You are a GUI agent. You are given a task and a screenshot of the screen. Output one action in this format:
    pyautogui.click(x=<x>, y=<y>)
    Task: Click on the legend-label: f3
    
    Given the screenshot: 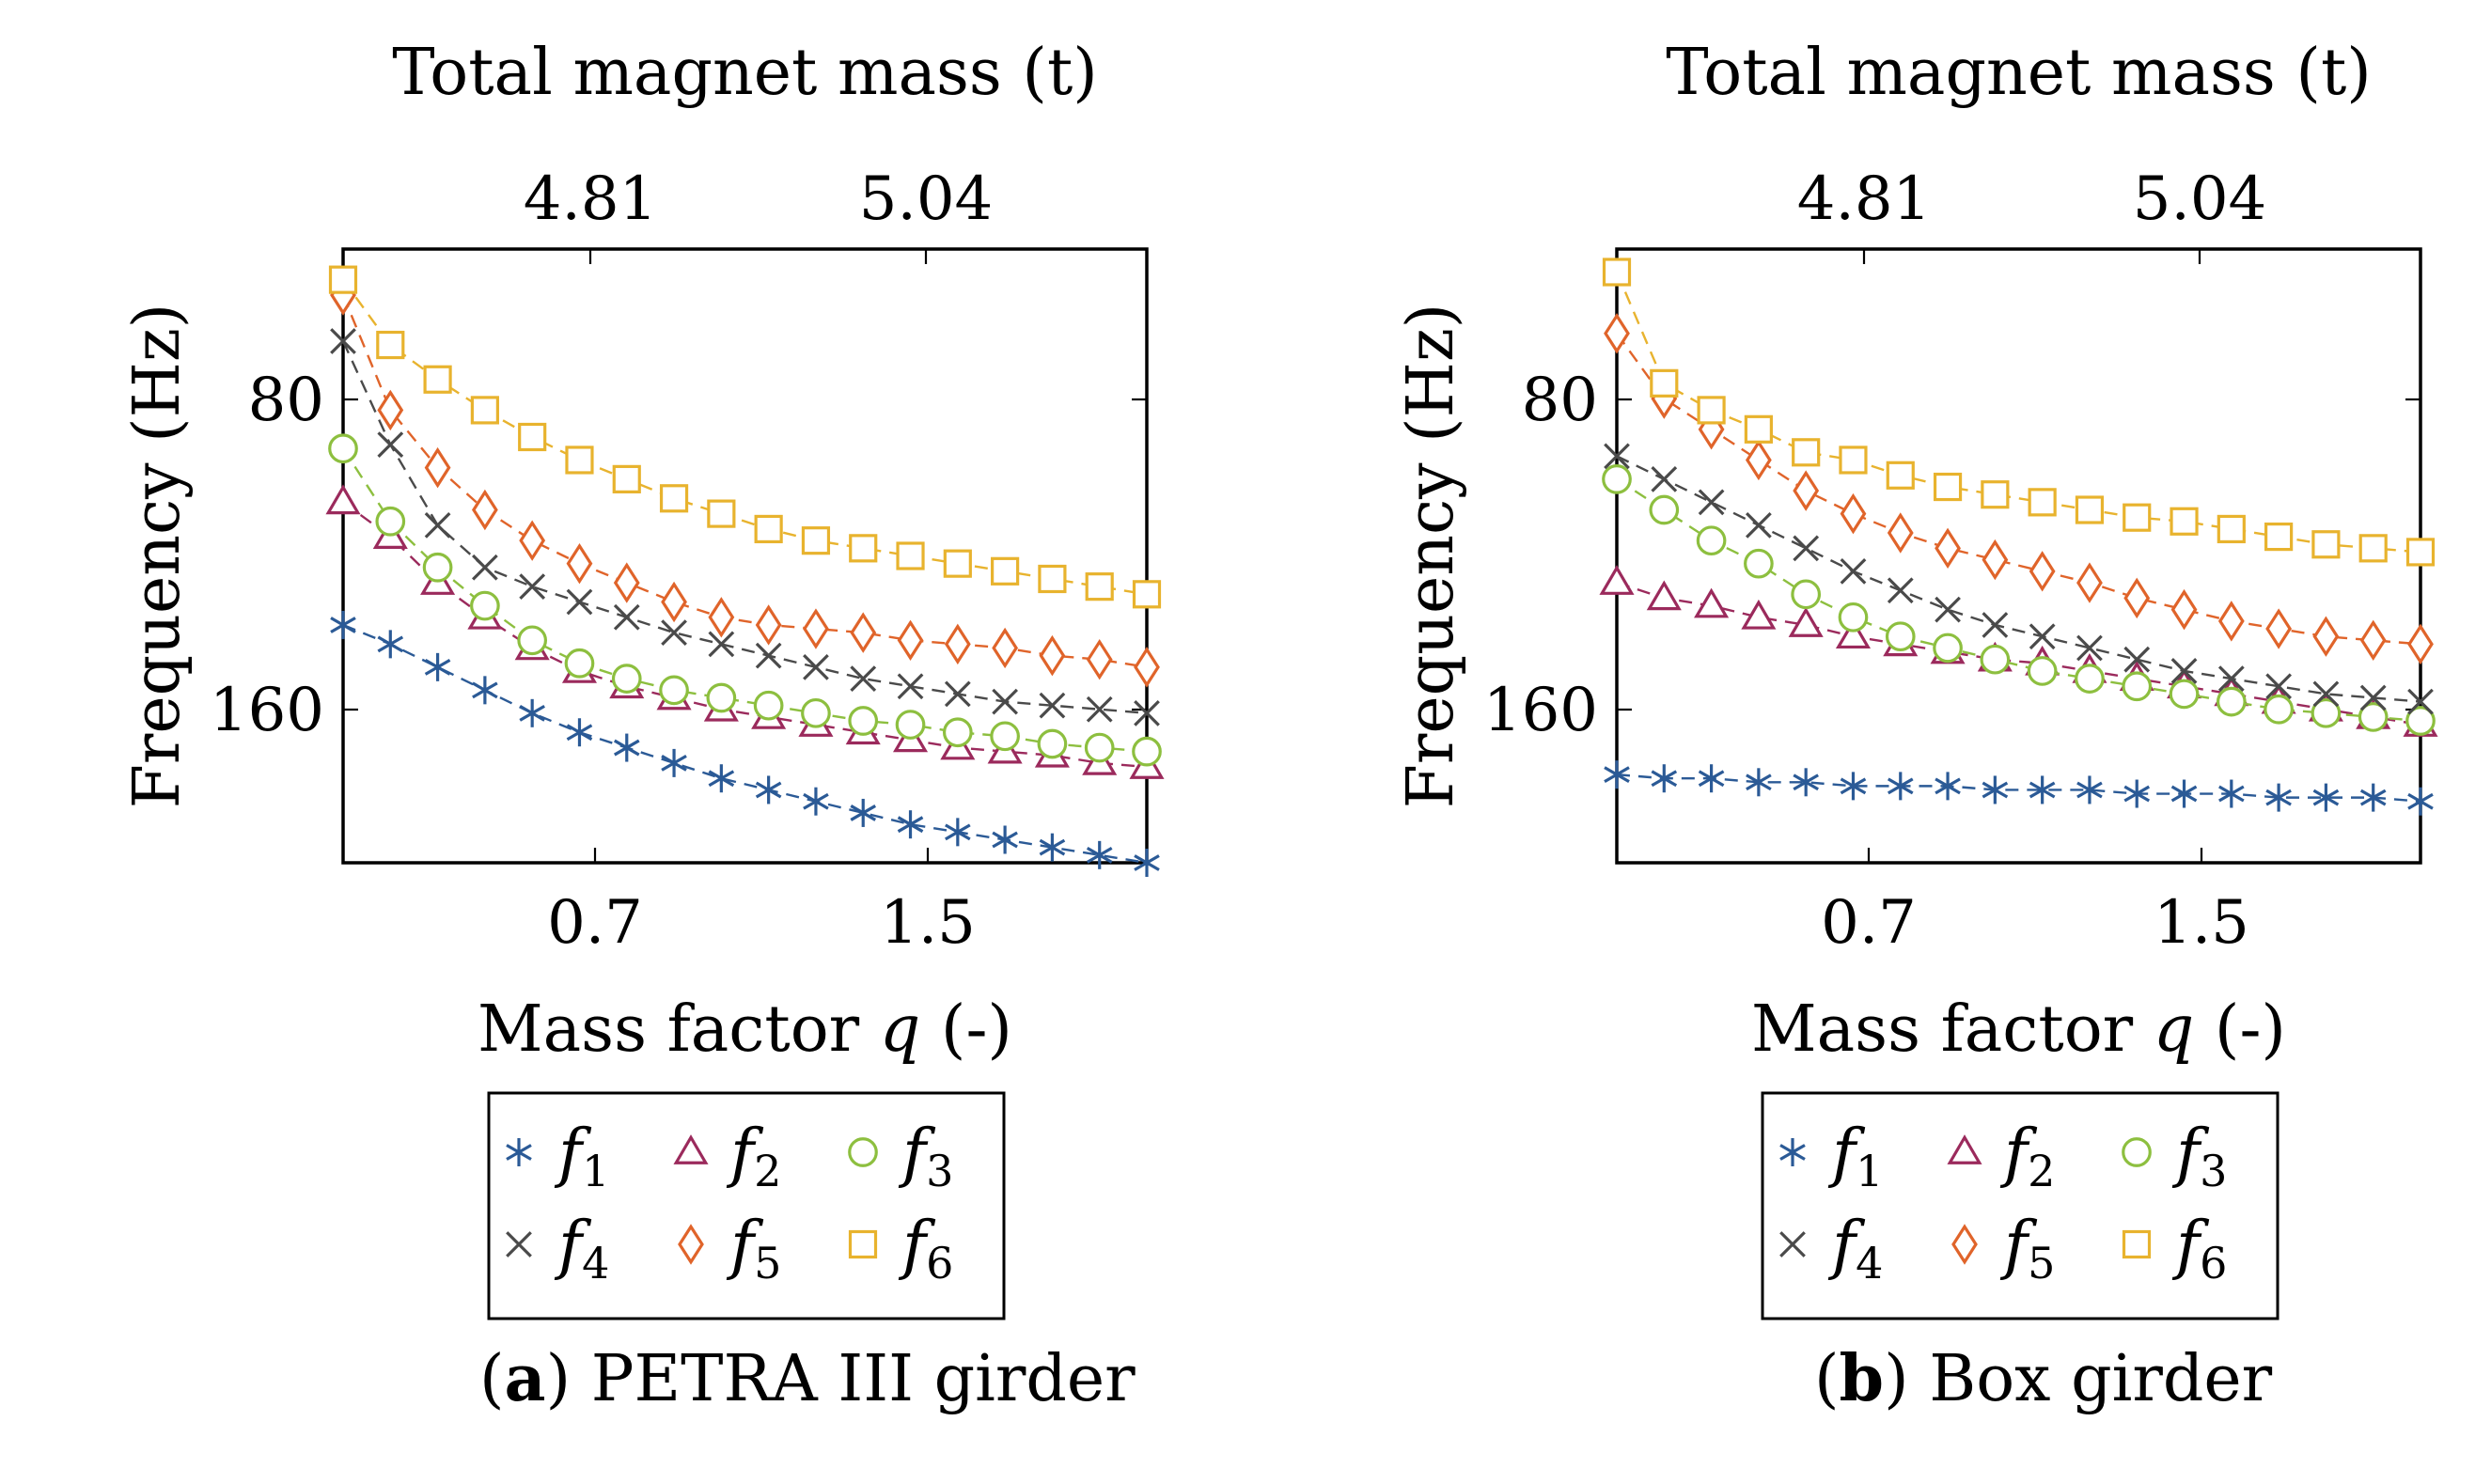 What is the action you would take?
    pyautogui.click(x=925, y=1156)
    